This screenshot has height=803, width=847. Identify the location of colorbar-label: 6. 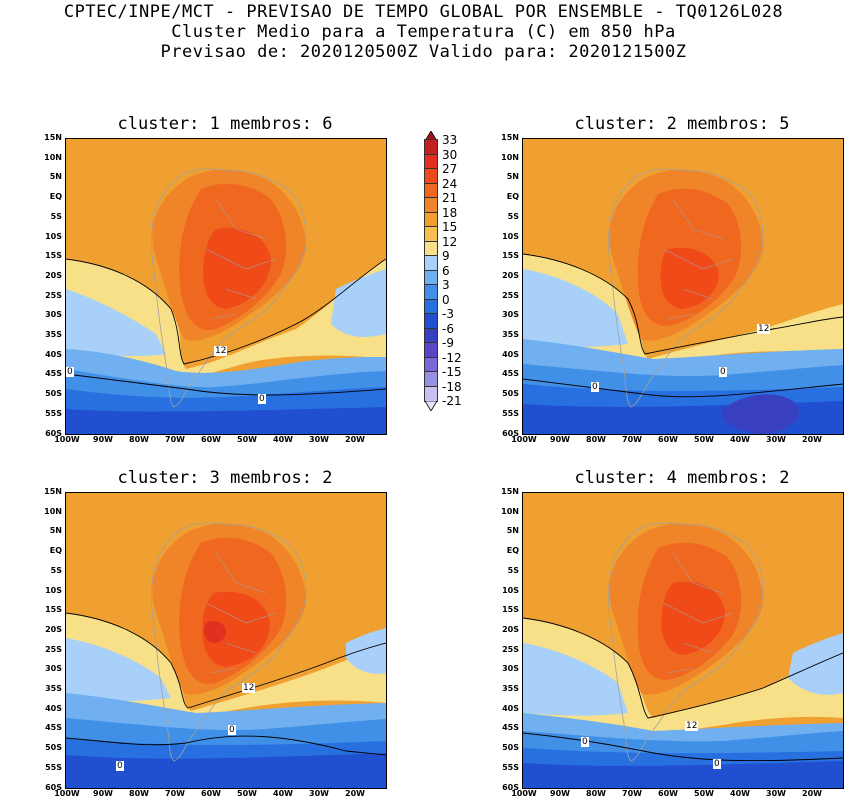
(446, 270).